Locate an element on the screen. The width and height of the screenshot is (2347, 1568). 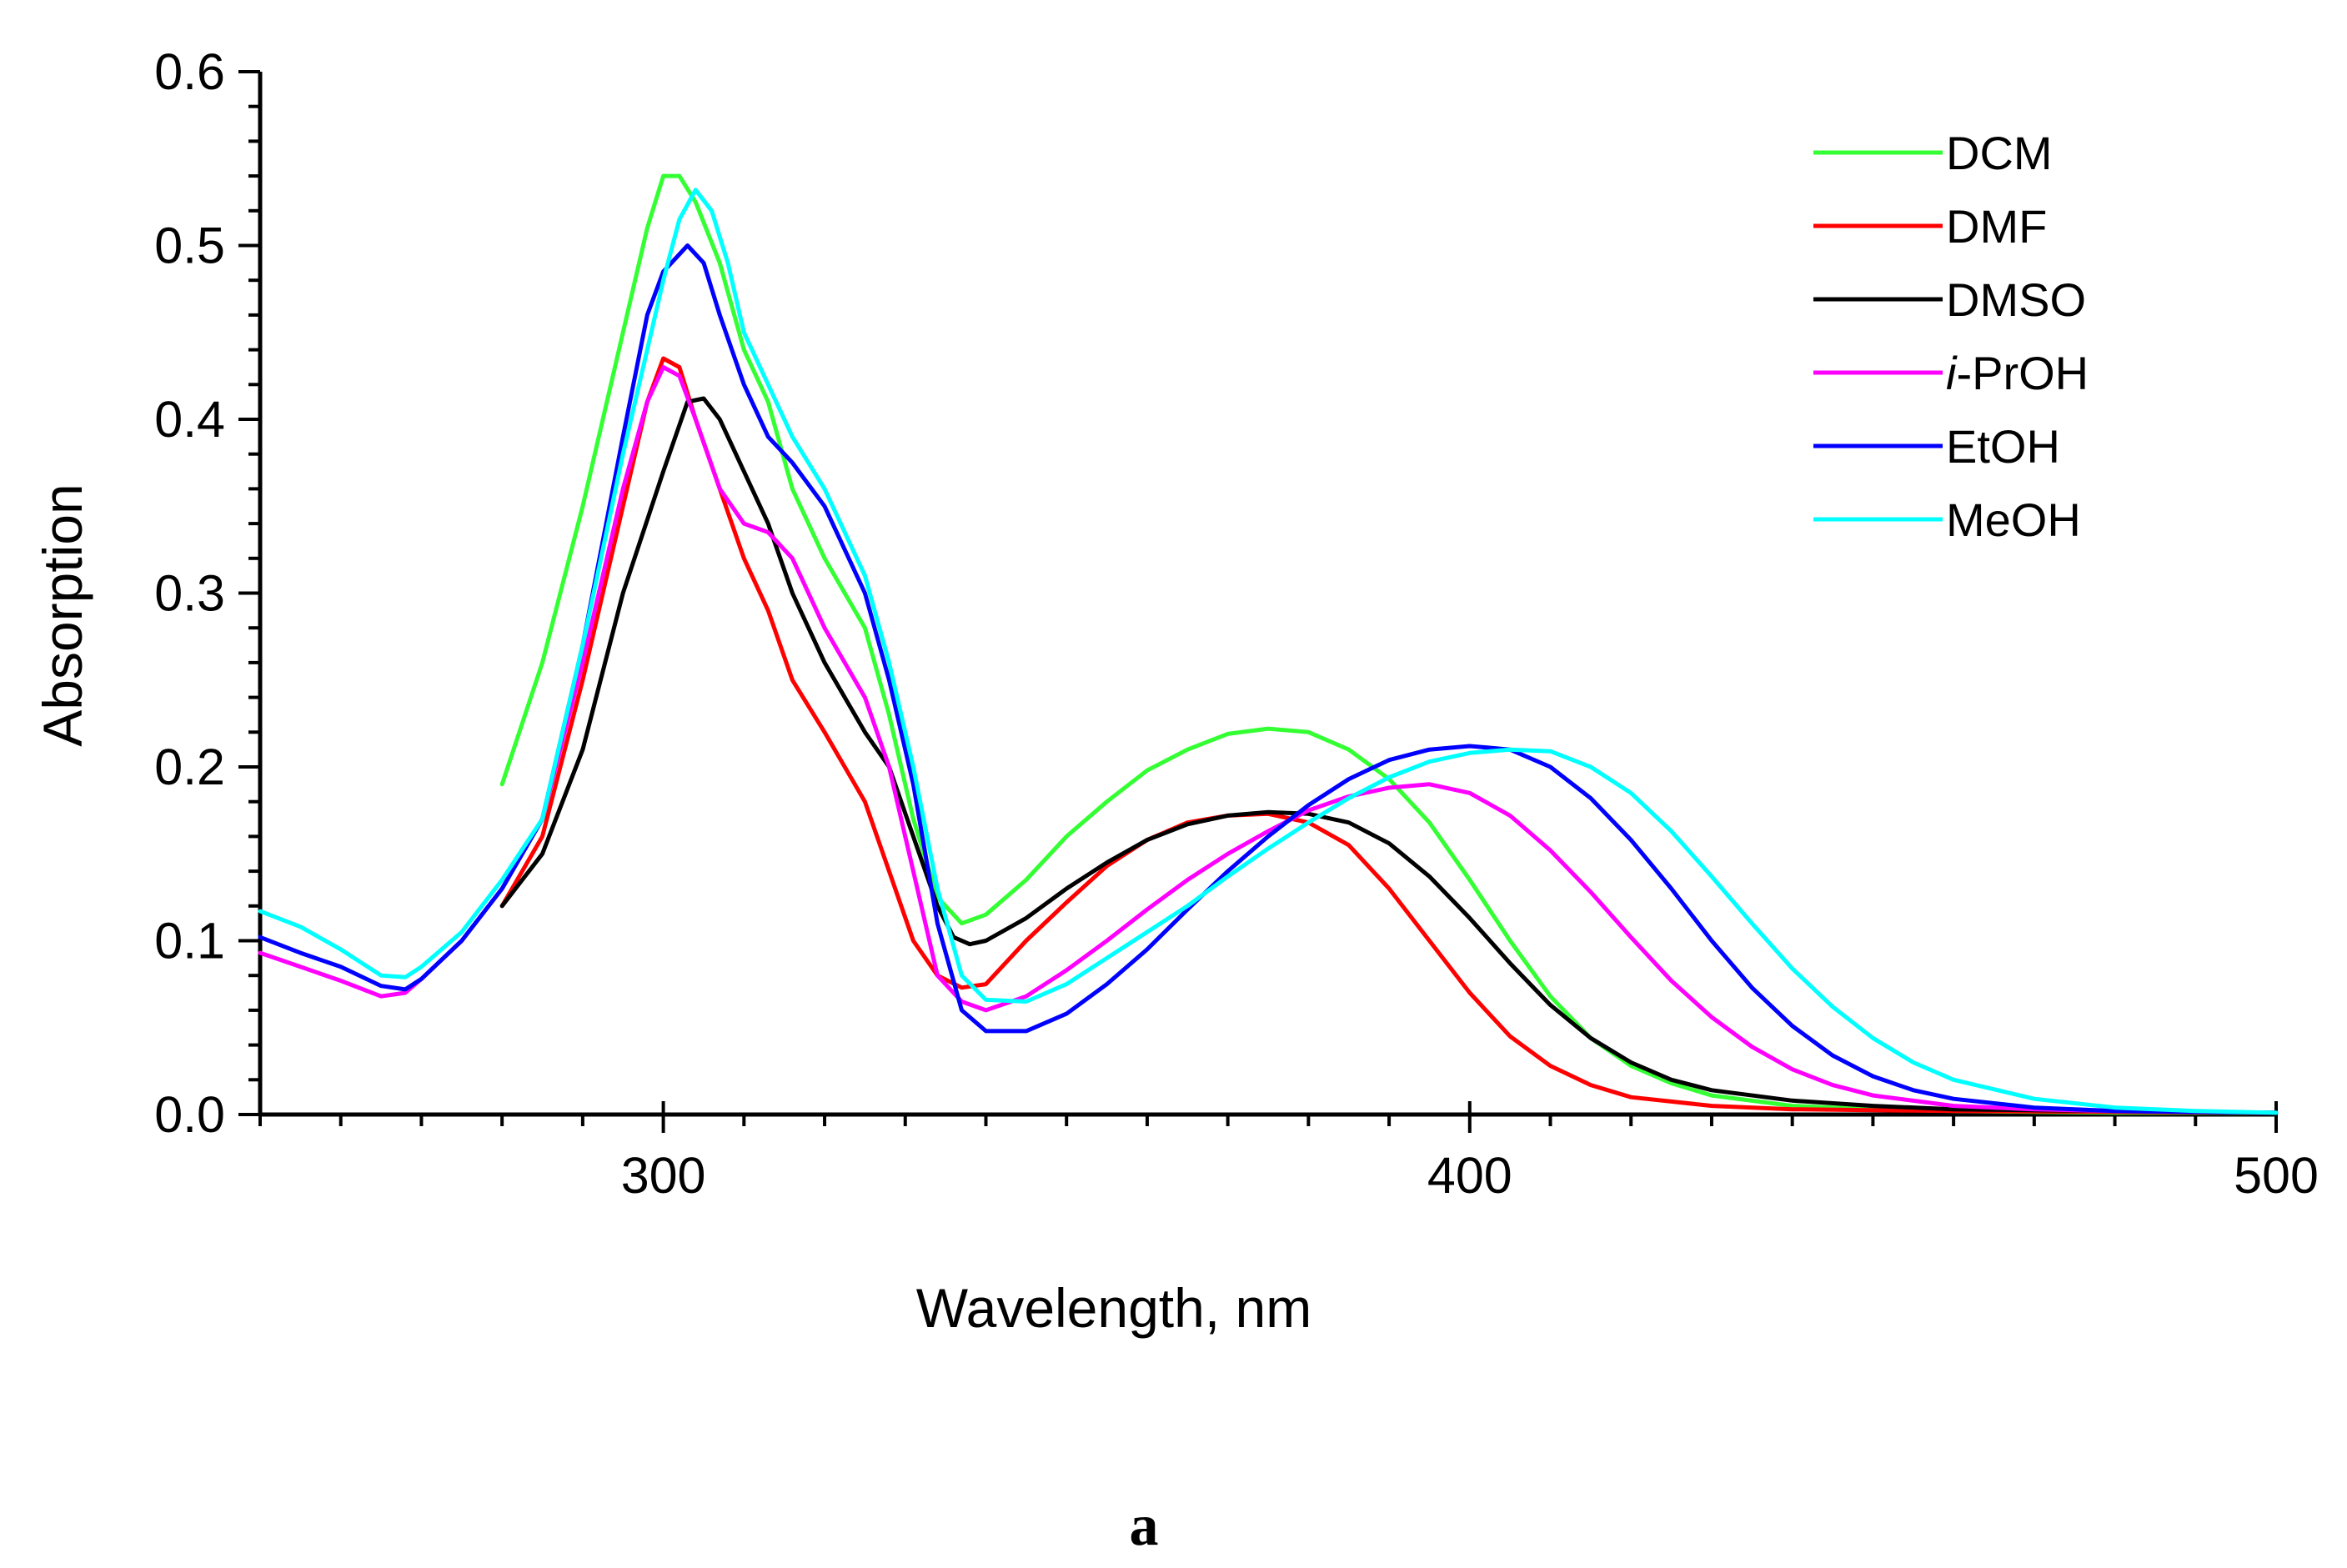
y-axis-title: Absorption is located at coordinates (62, 615).